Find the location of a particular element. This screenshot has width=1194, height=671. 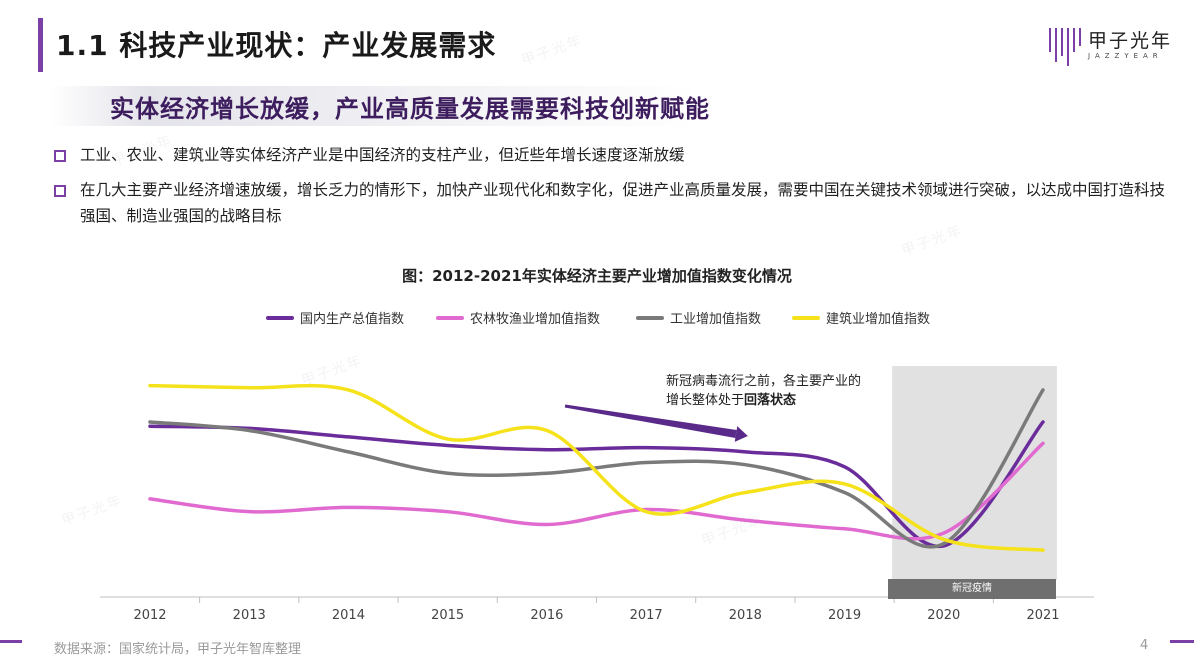

bullet-item: 工业、农业、建筑业等实体经济产业是中国经济的支柱产业，但近些年增长速度逐渐放缓 is located at coordinates (614, 155).